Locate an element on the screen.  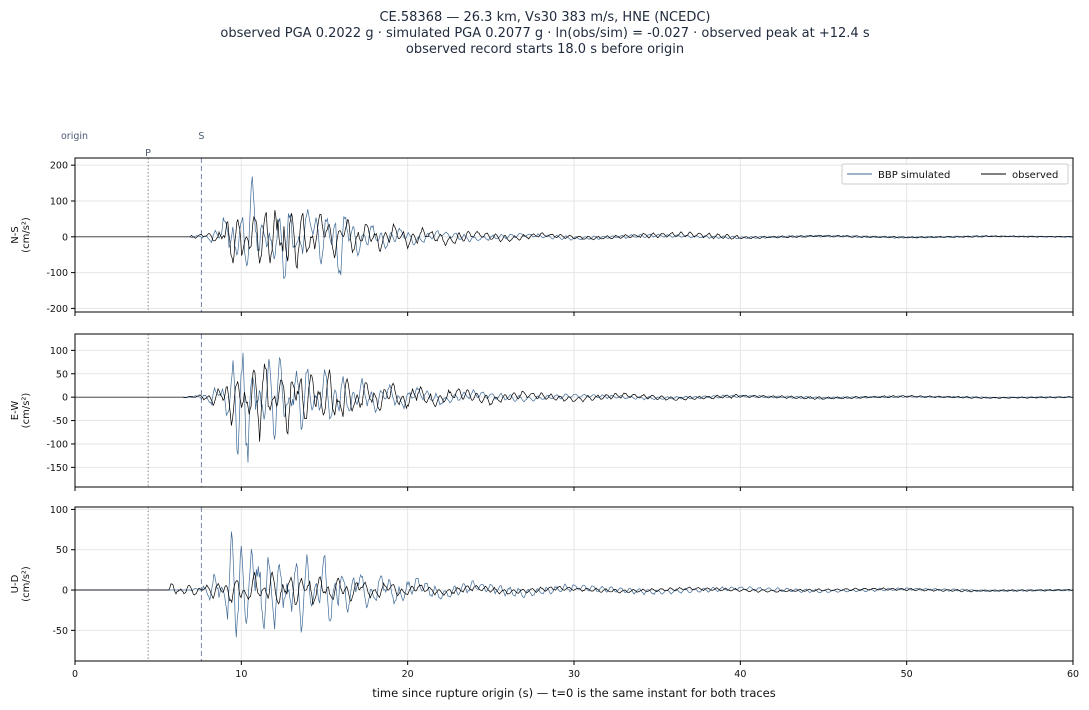
origin-marker-label: origin is located at coordinates (74, 136).